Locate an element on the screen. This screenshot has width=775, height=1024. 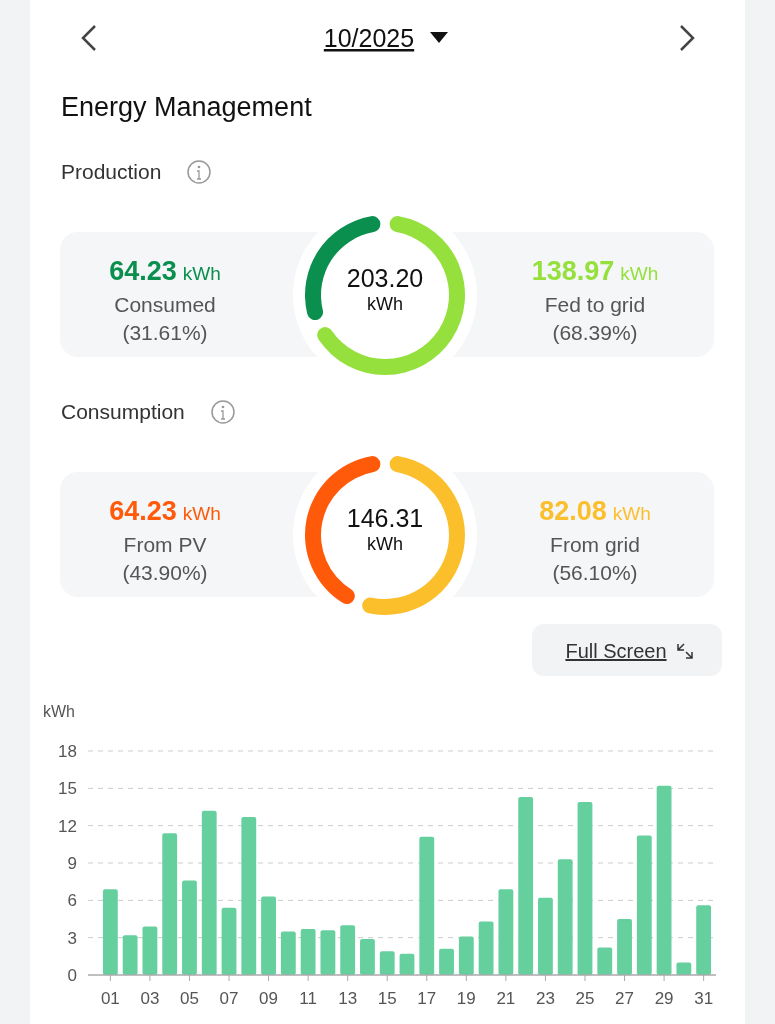
slice-label: From PV is located at coordinates (165, 544).